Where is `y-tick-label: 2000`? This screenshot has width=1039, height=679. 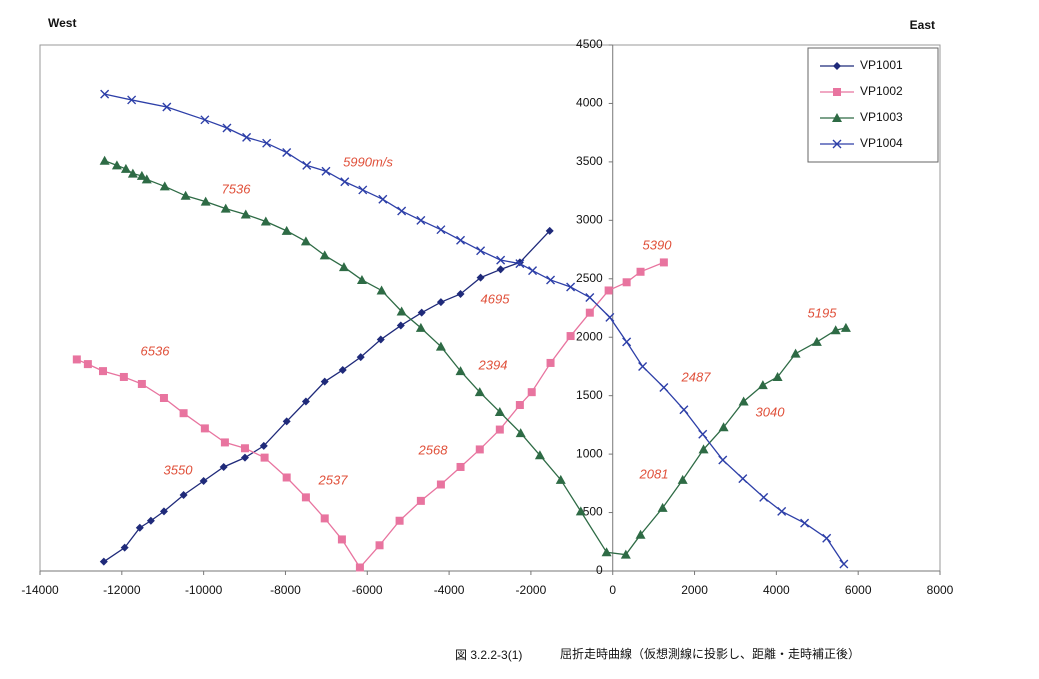
y-tick-label: 2000 is located at coordinates (589, 336).